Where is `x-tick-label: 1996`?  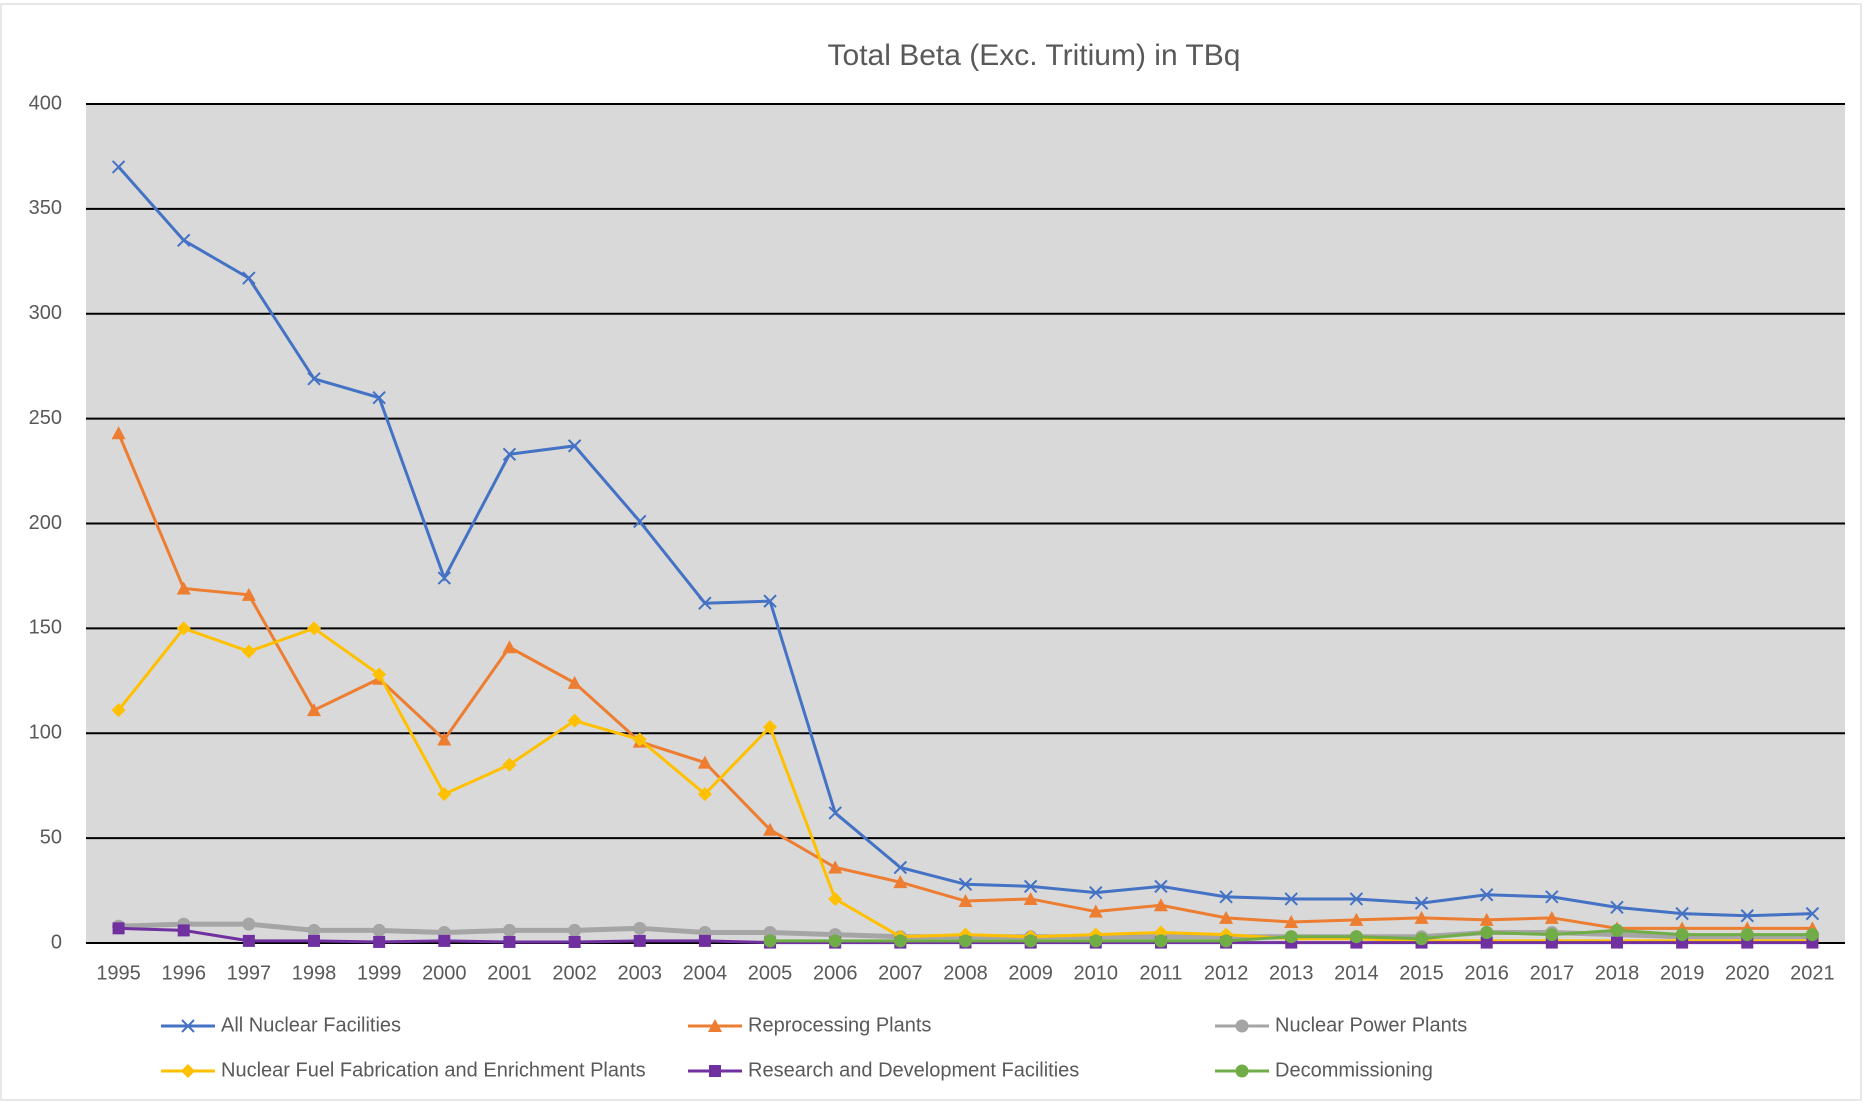 x-tick-label: 1996 is located at coordinates (183, 973).